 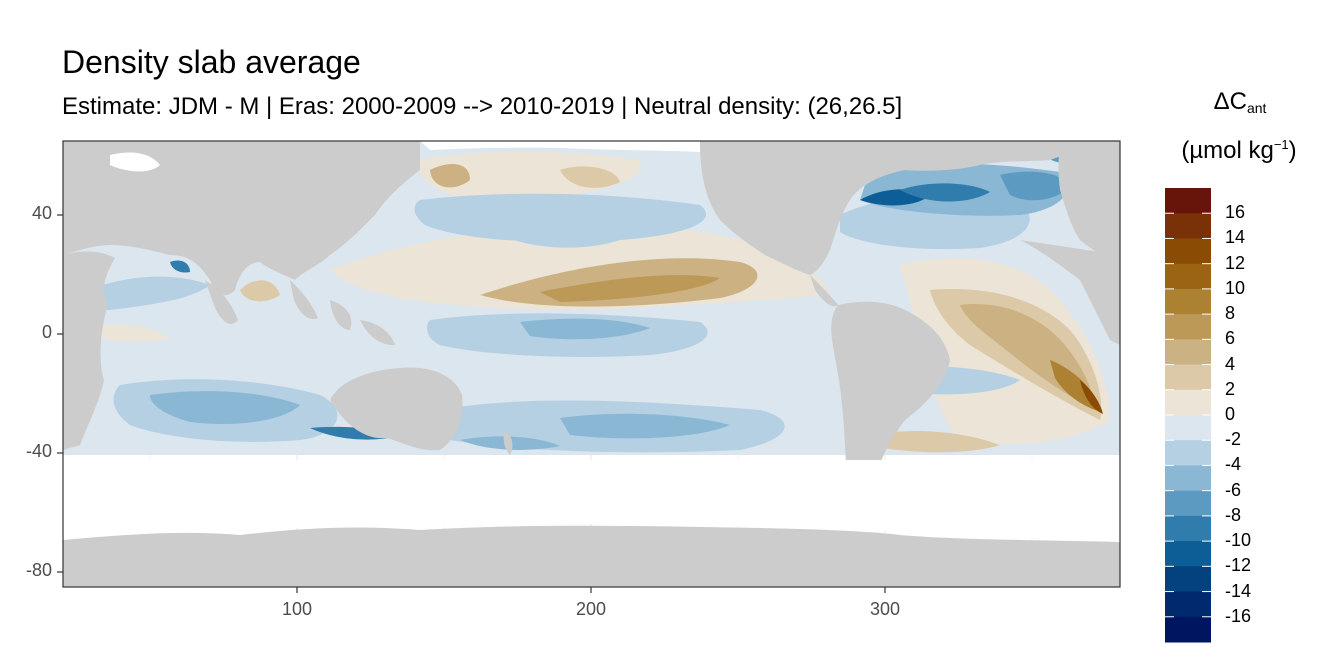 What do you see at coordinates (38, 570) in the screenshot?
I see `y-tick-label: -80` at bounding box center [38, 570].